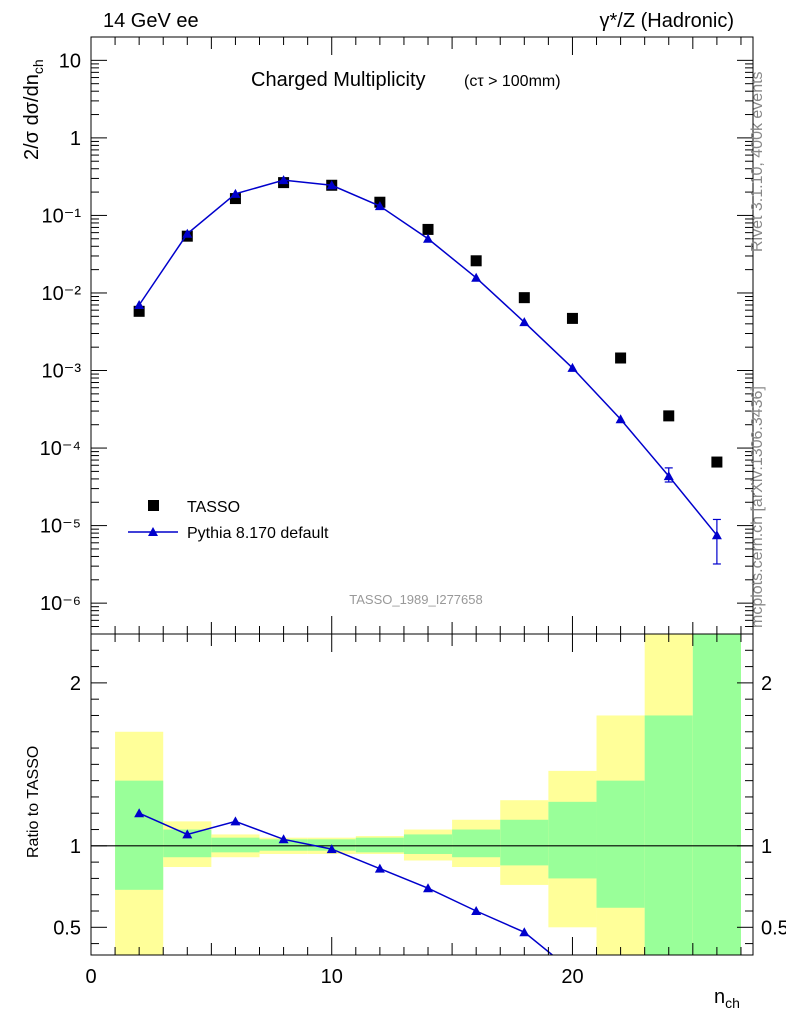 This screenshot has width=786, height=1024. I want to click on main-y-tick-label: 10⁻², so click(62, 294).